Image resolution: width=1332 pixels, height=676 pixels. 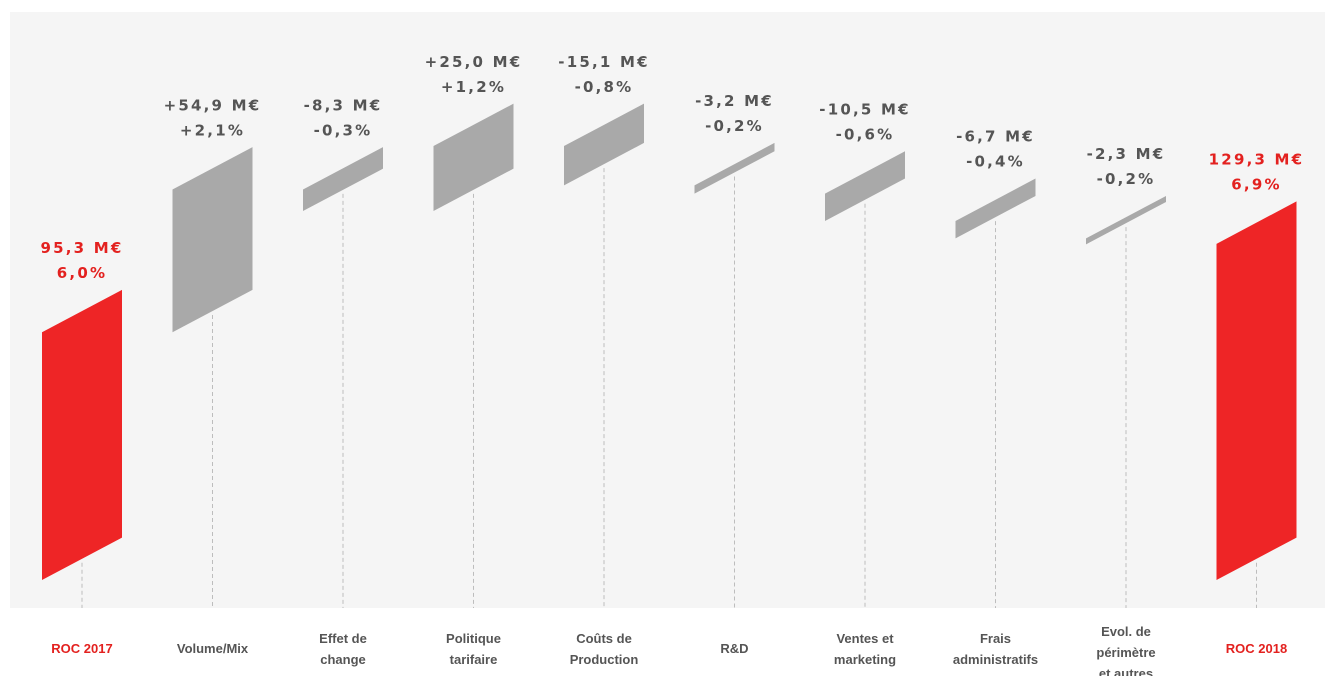 I want to click on category-label-volume-mix: Volume/Mix, so click(x=213, y=648).